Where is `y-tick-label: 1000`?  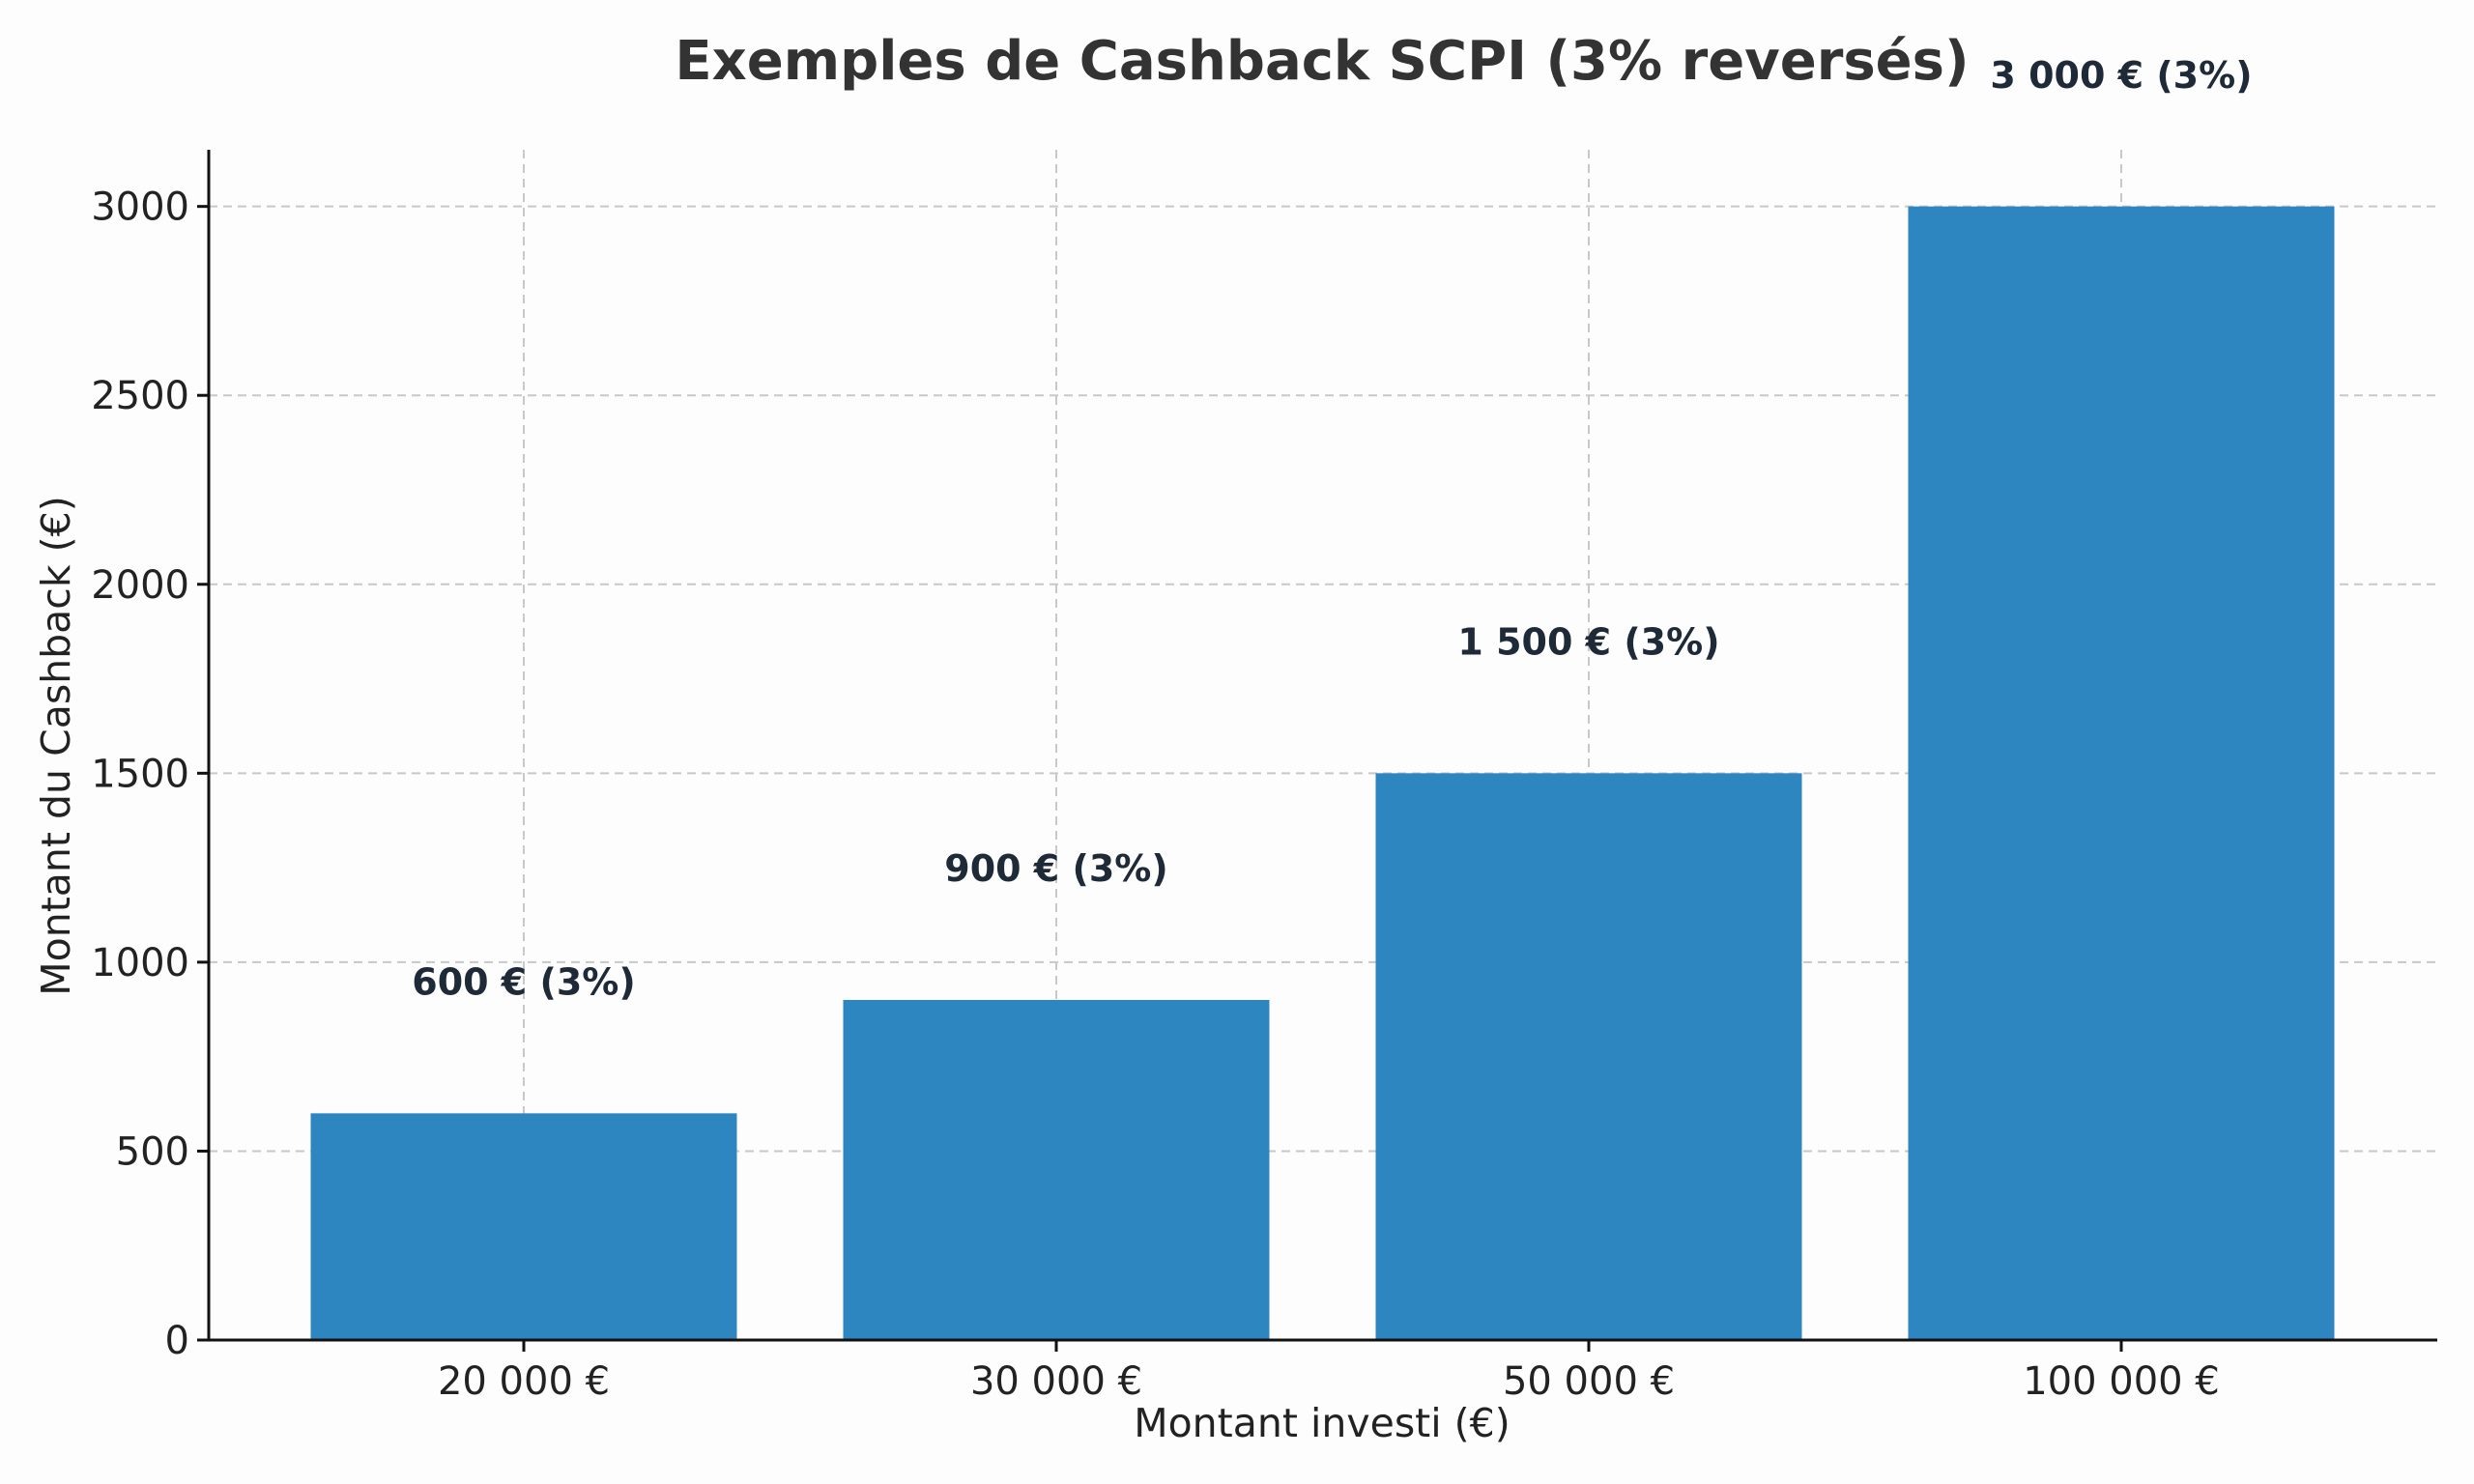
y-tick-label: 1000 is located at coordinates (140, 963).